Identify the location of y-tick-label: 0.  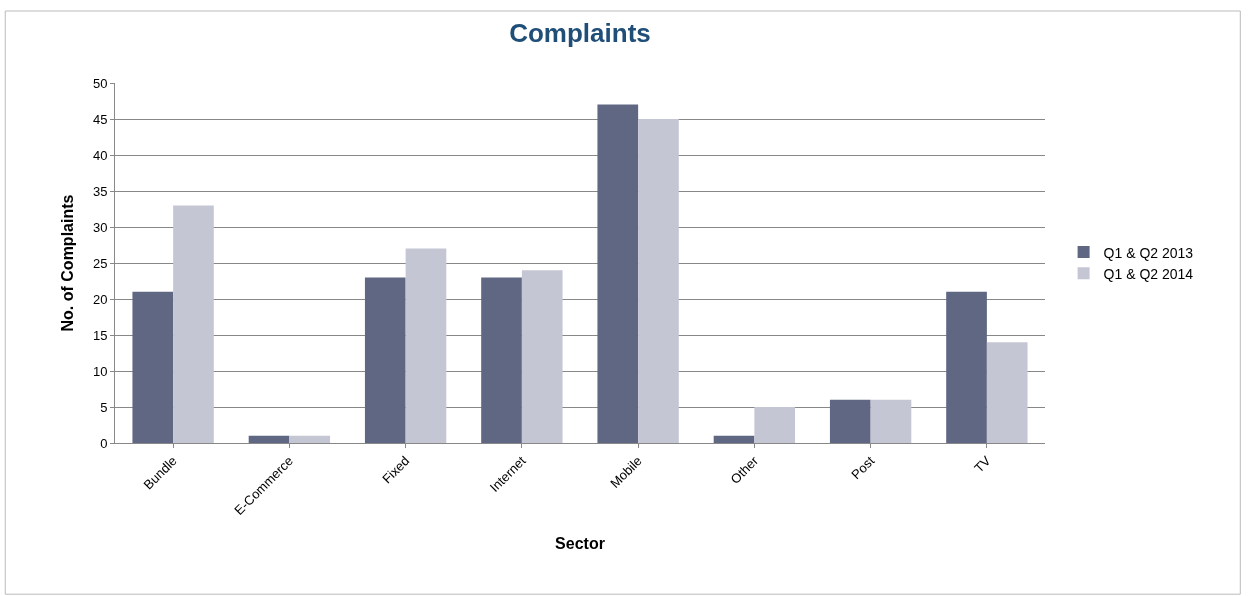
(104, 443).